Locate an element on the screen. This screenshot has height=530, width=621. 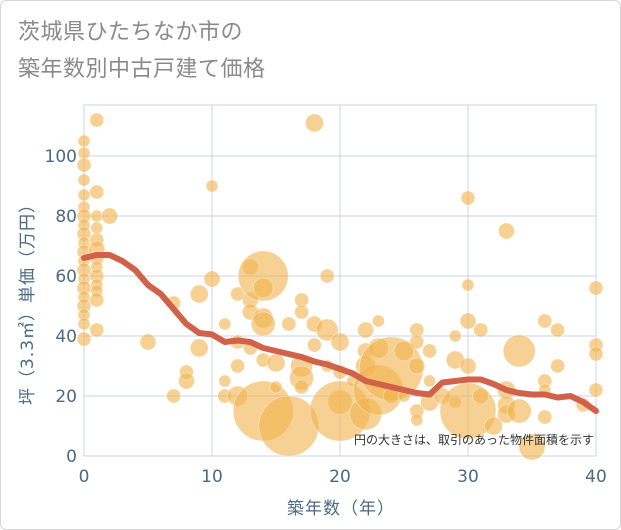
x-tick-label: 0 is located at coordinates (84, 477).